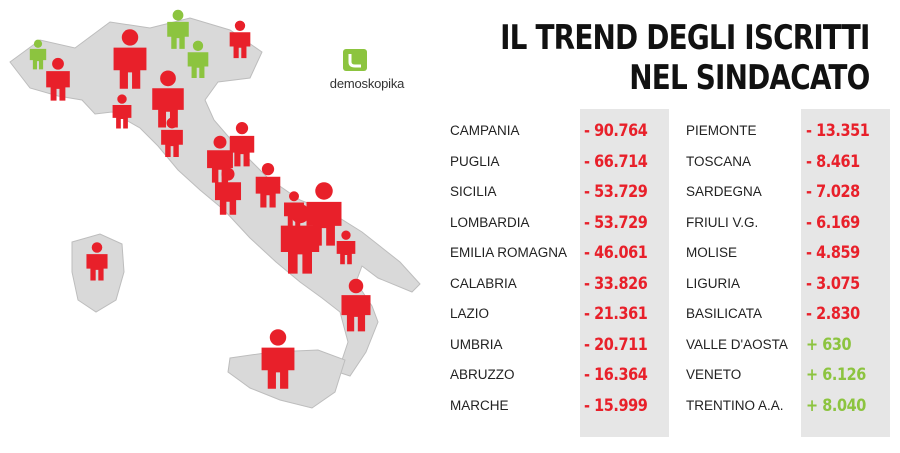  What do you see at coordinates (616, 344) in the screenshot?
I see `region-value: - 20.711` at bounding box center [616, 344].